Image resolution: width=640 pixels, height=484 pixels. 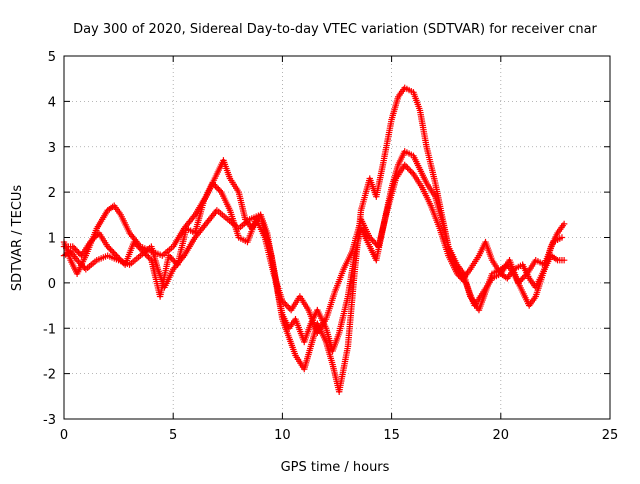 What do you see at coordinates (49, 420) in the screenshot?
I see `y-tick-label: -3` at bounding box center [49, 420].